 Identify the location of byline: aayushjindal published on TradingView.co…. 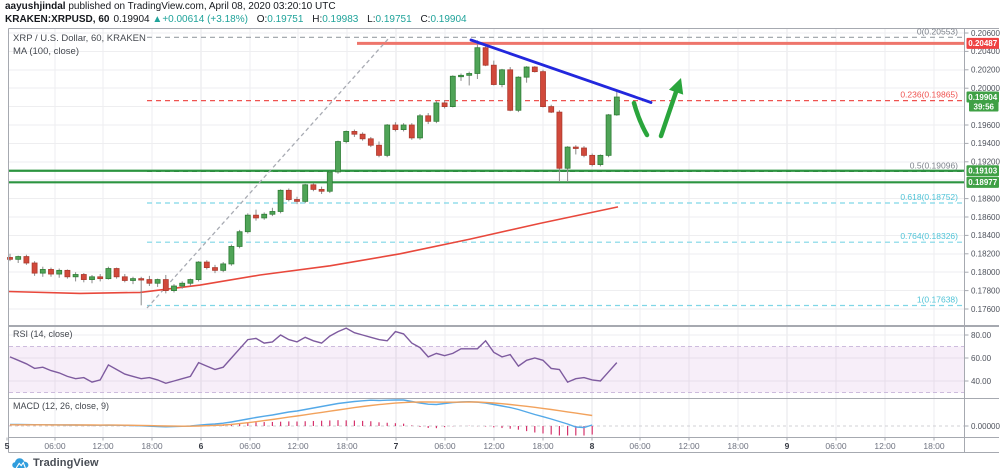
(236, 7).